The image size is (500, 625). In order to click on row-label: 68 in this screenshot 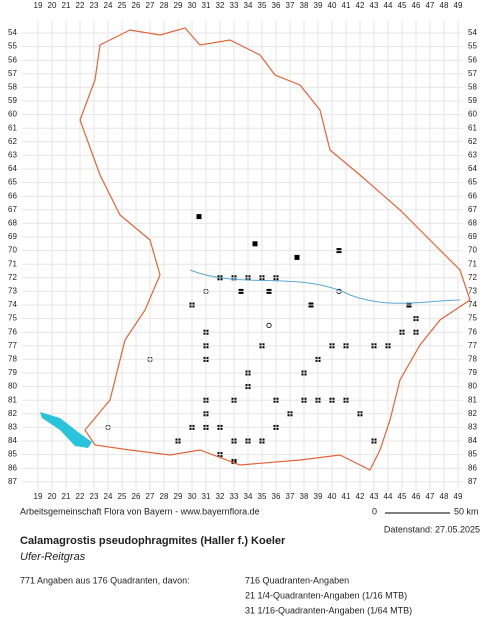, I will do `click(472, 223)`.